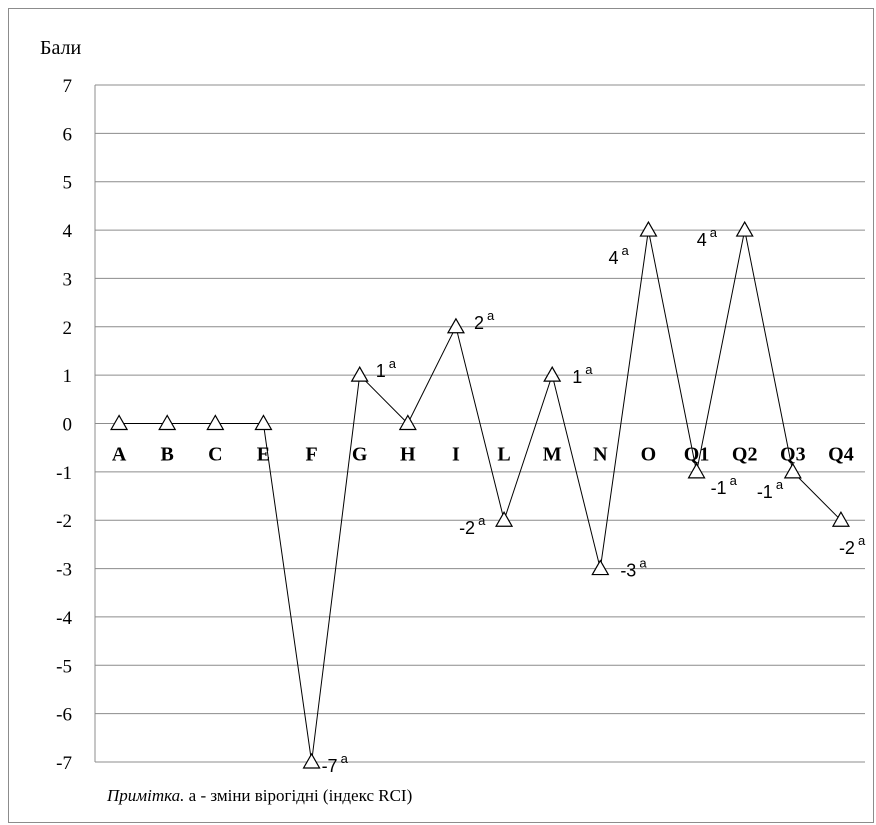 The height and width of the screenshot is (825, 876). What do you see at coordinates (793, 455) in the screenshot?
I see `category-label: Q3` at bounding box center [793, 455].